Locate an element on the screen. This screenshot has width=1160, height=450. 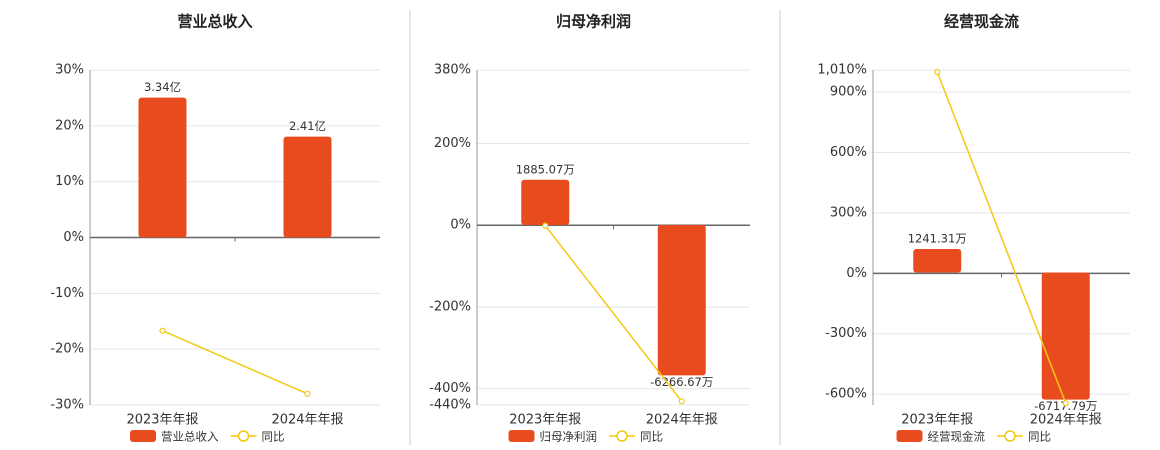
chart-title: 营业总收入 is located at coordinates (214, 22).